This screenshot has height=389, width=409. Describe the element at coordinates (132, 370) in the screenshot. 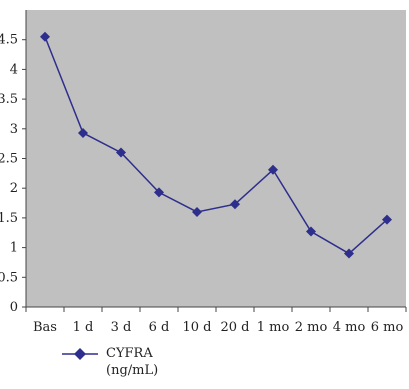

I see `legend-label-line2: (ng/mL)` at that location.